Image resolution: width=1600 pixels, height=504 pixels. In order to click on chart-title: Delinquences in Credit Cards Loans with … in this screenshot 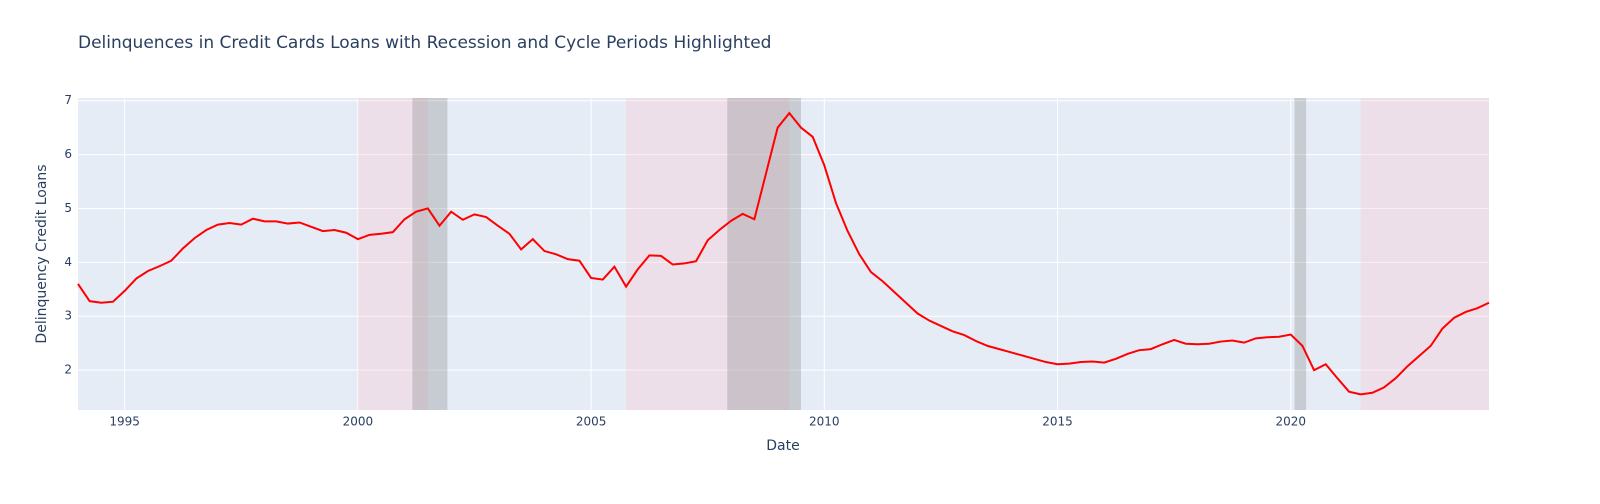, I will do `click(424, 43)`.